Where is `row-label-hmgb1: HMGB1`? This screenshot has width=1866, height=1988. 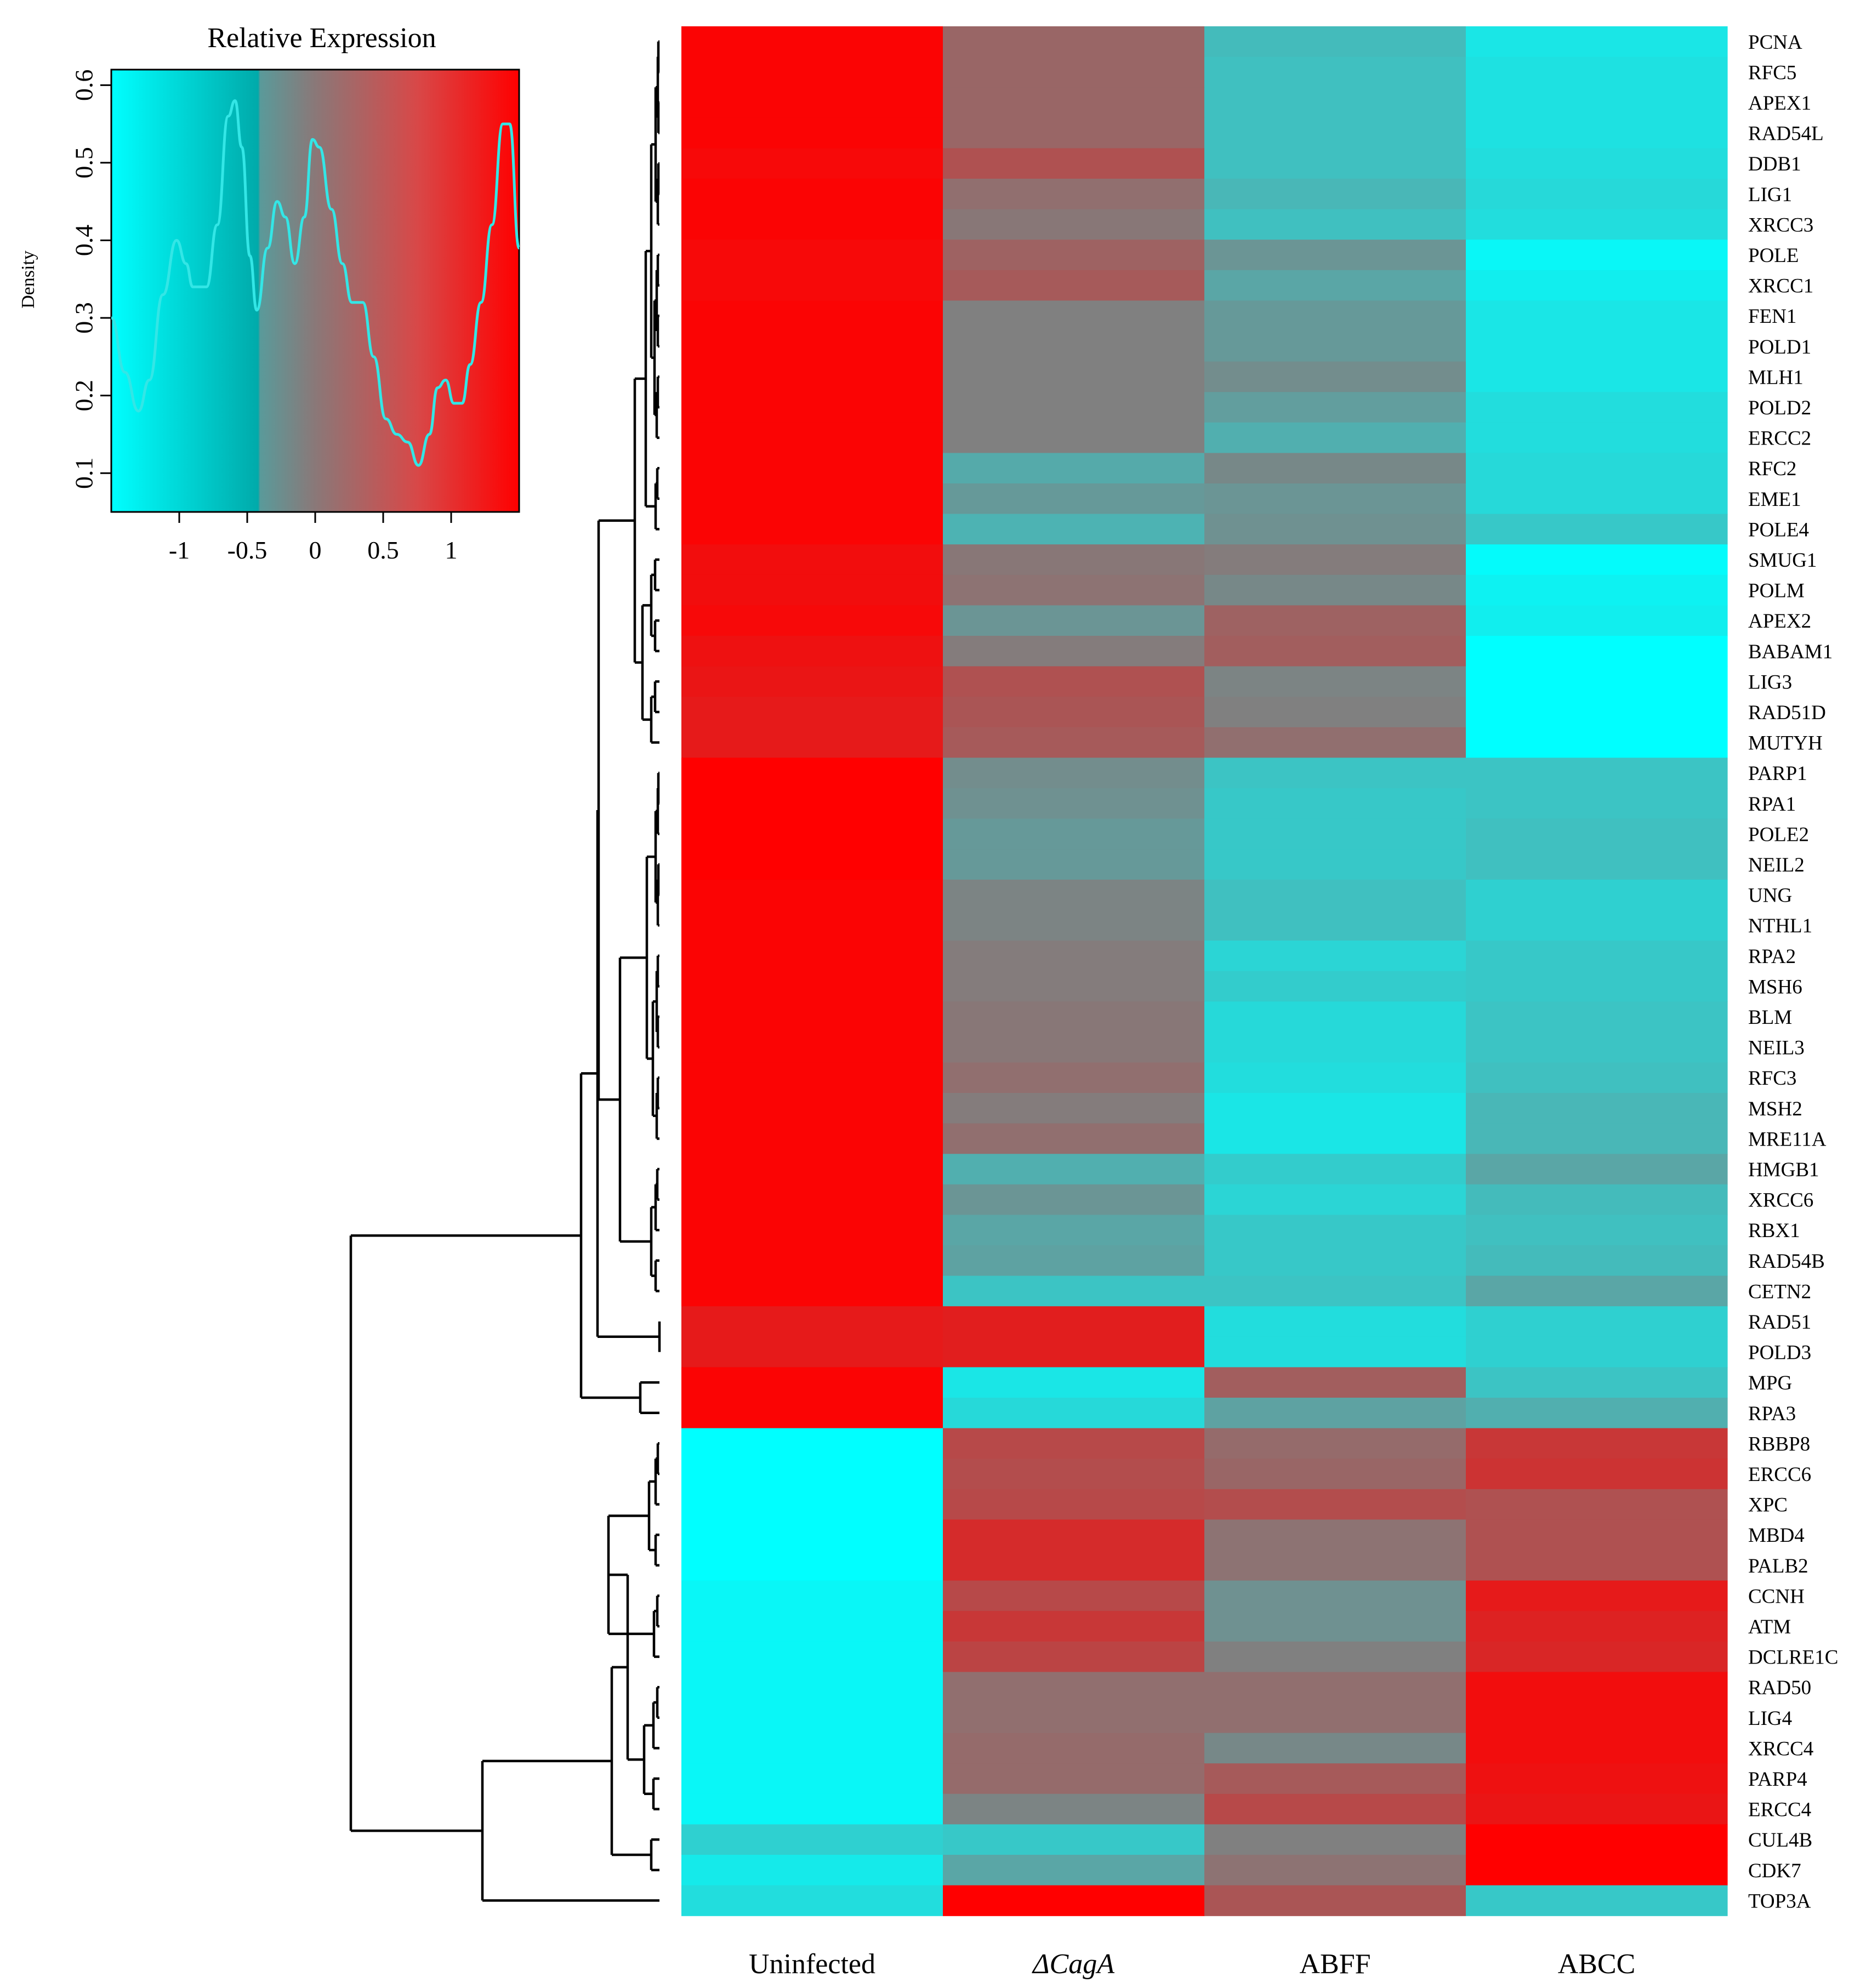
row-label-hmgb1: HMGB1 is located at coordinates (1783, 1170).